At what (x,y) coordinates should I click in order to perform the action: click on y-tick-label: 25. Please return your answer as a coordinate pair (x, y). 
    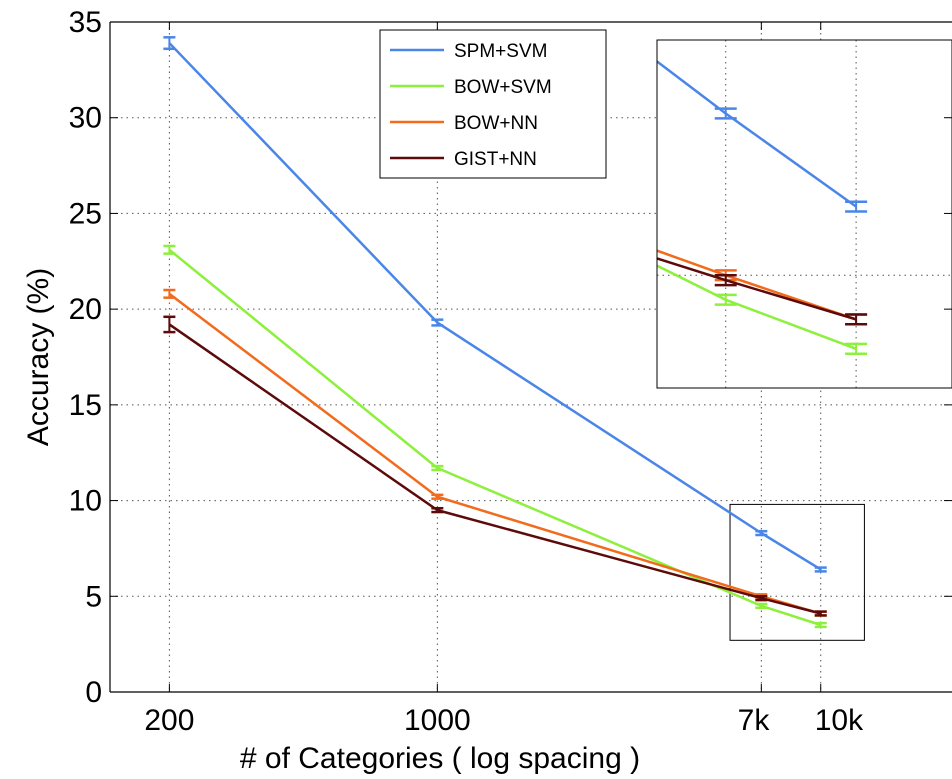
    Looking at the image, I should click on (85, 213).